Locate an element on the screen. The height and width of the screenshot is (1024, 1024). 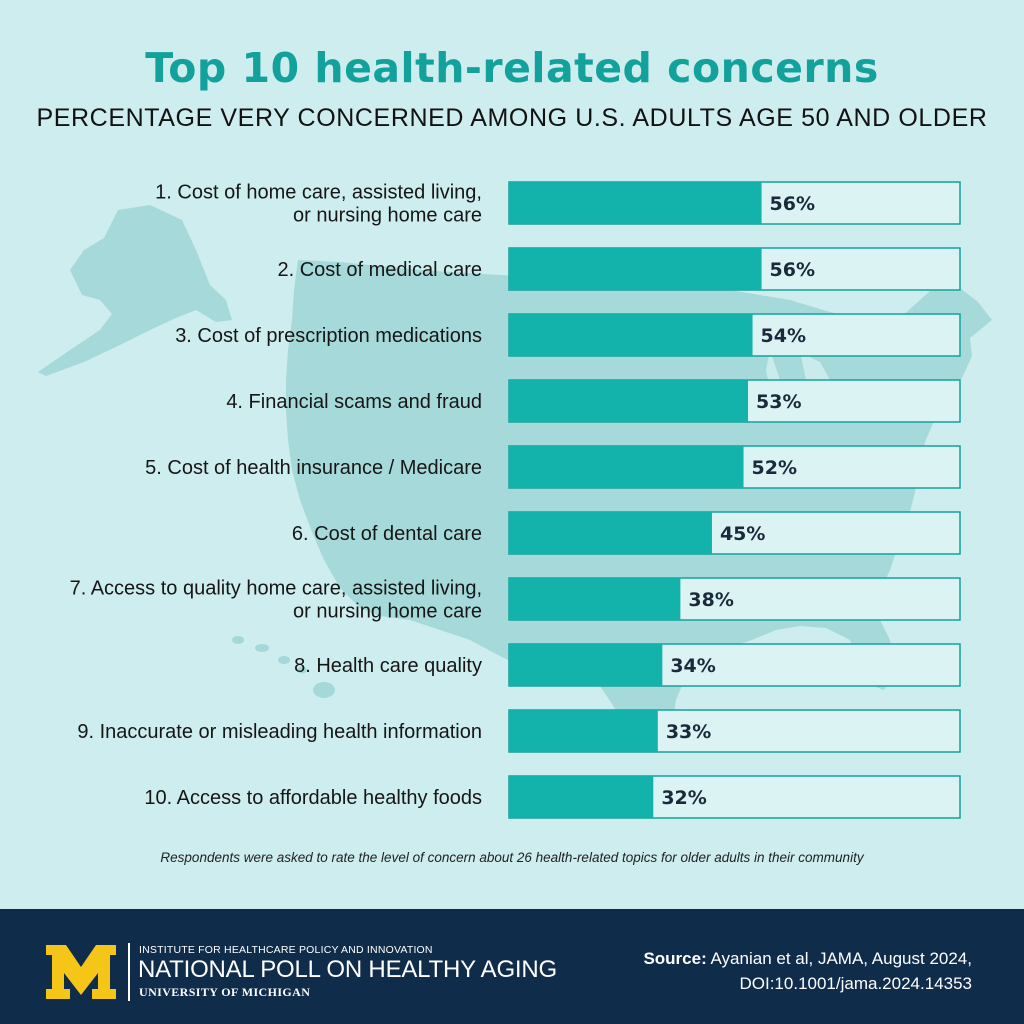
poll-name: NATIONAL POLL ON HEALTHY AGING is located at coordinates (348, 969).